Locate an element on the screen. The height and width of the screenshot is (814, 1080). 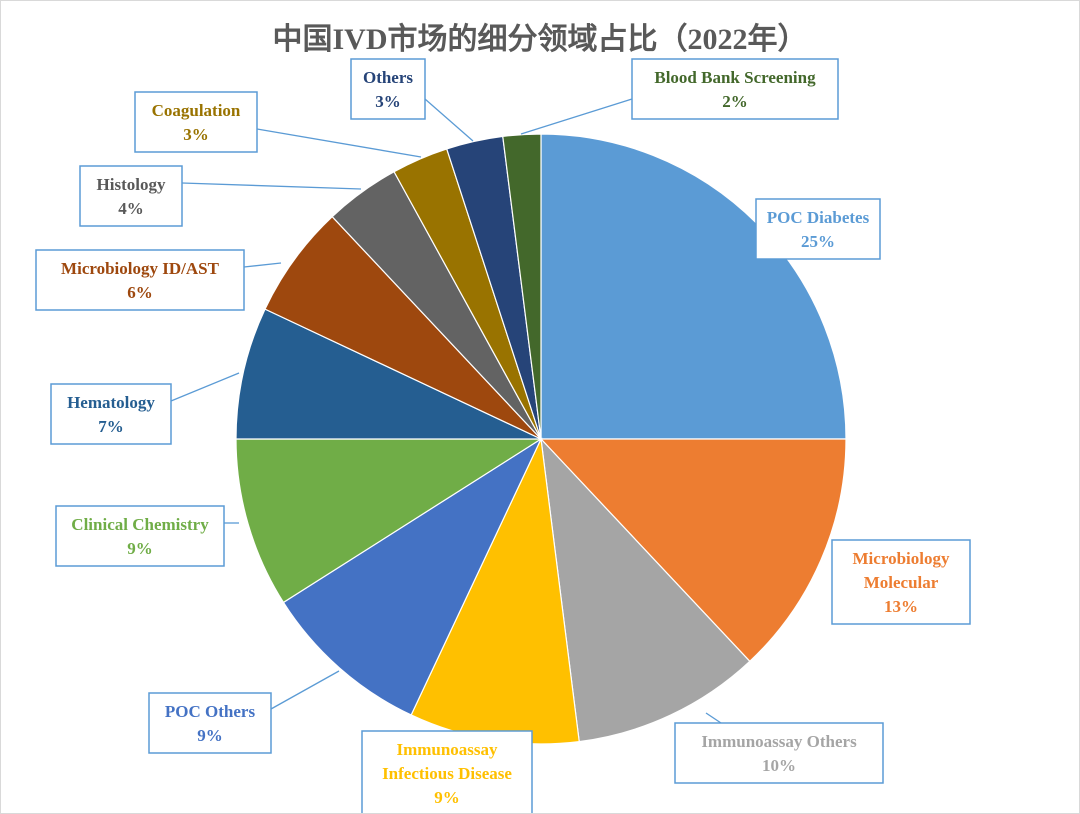
data-label: POC Others 9% is located at coordinates (210, 723).